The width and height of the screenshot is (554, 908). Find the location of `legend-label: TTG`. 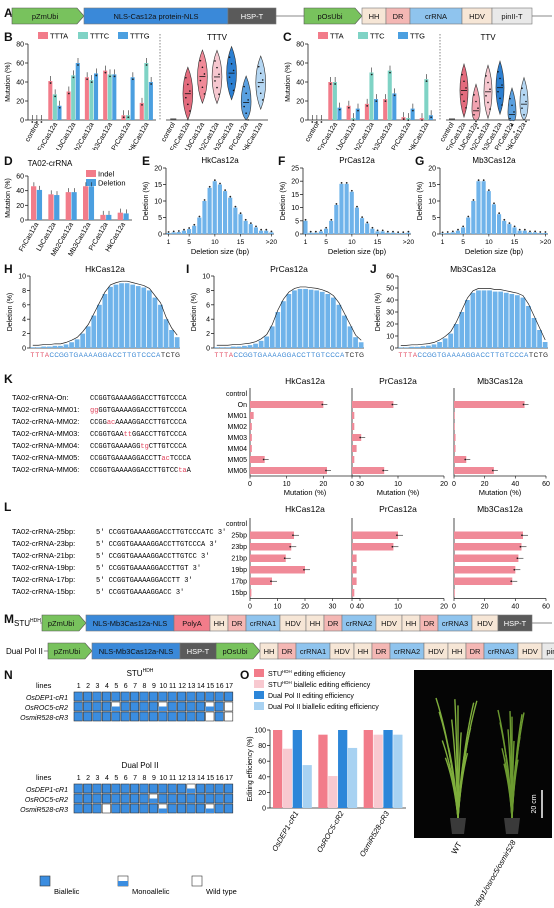

legend-label: TTG is located at coordinates (417, 36).